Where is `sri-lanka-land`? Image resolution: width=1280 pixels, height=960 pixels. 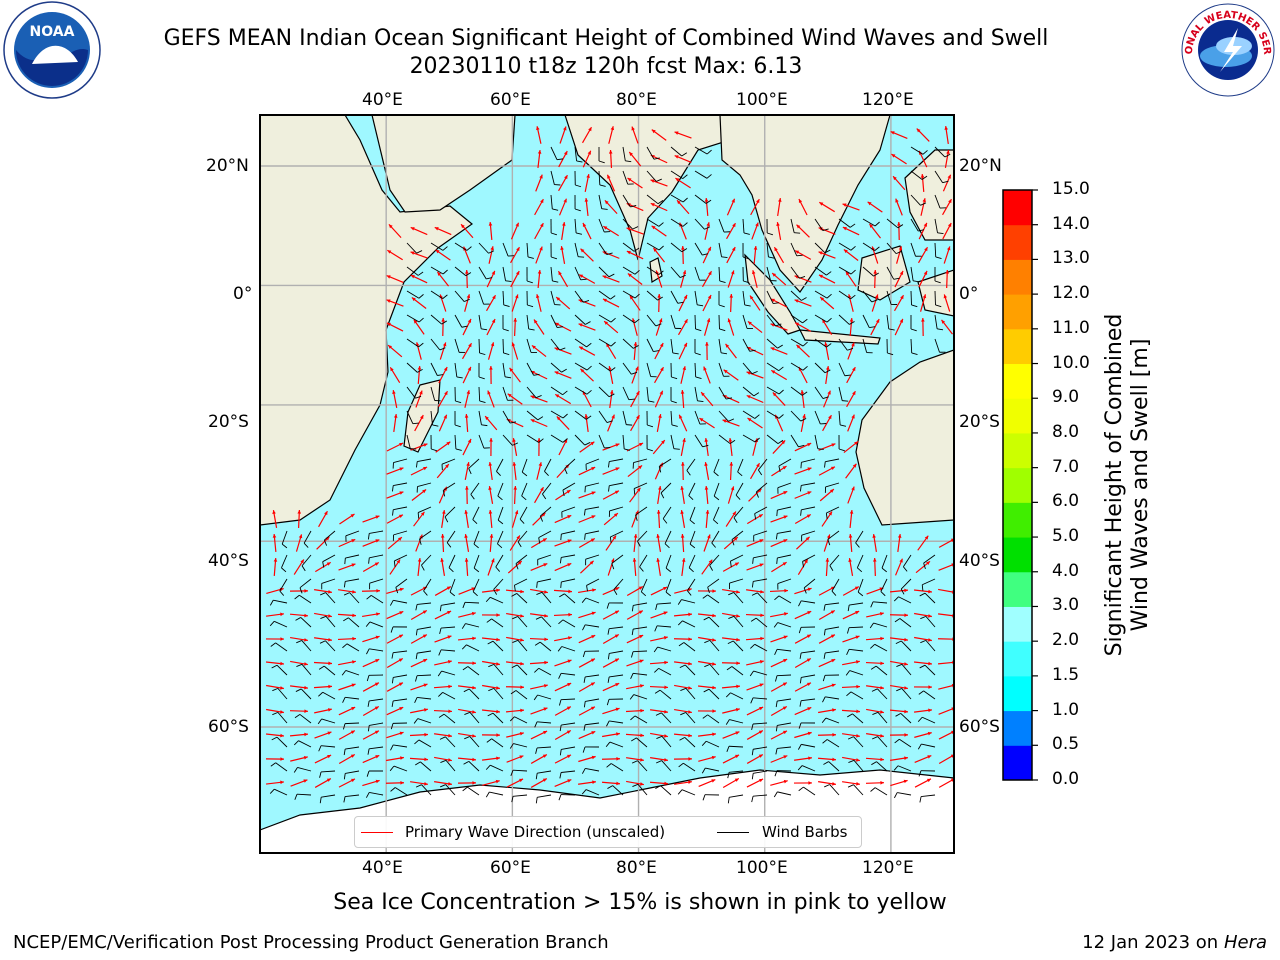 sri-lanka-land is located at coordinates (656, 270).